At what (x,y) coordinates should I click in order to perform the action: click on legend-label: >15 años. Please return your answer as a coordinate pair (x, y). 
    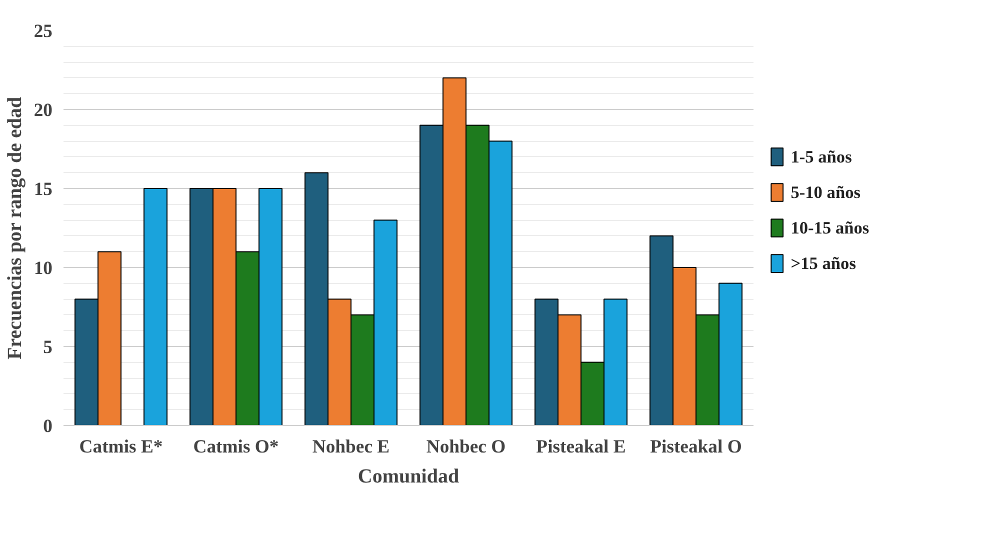
    Looking at the image, I should click on (823, 264).